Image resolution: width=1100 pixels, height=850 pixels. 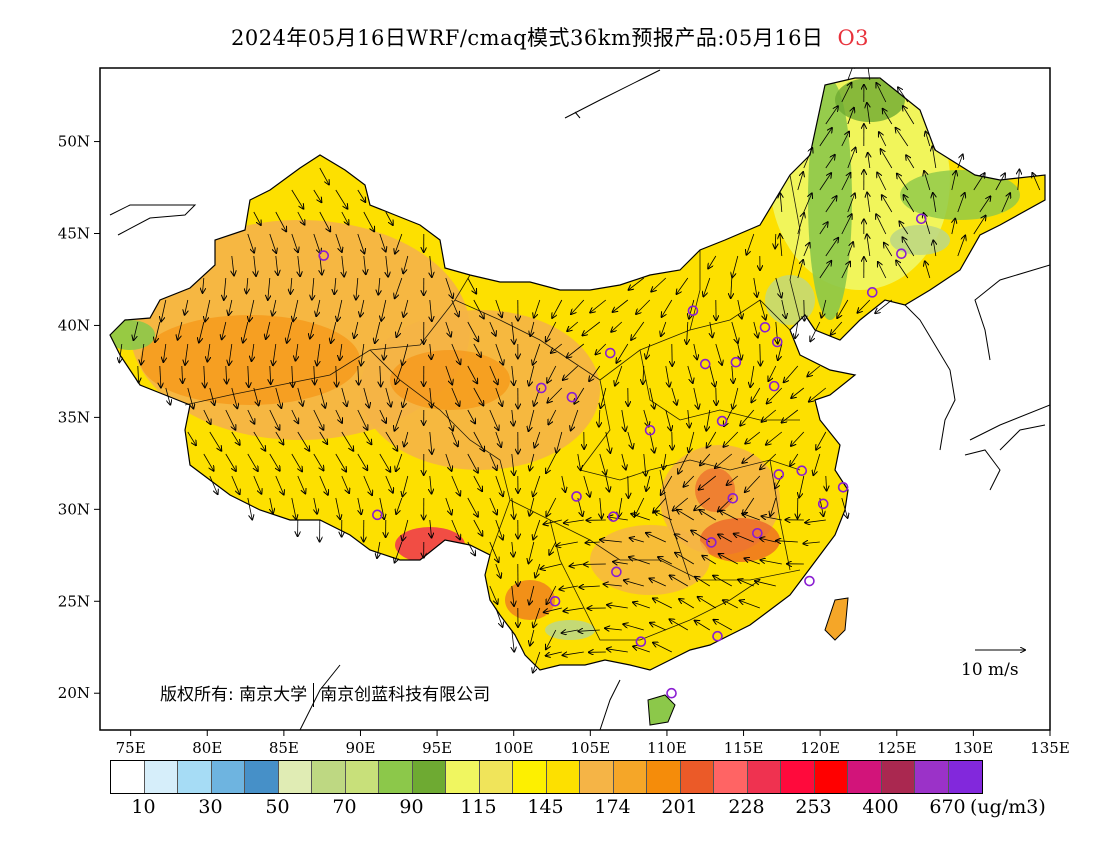 What do you see at coordinates (746, 807) in the screenshot?
I see `colorbar-tick-label: 228` at bounding box center [746, 807].